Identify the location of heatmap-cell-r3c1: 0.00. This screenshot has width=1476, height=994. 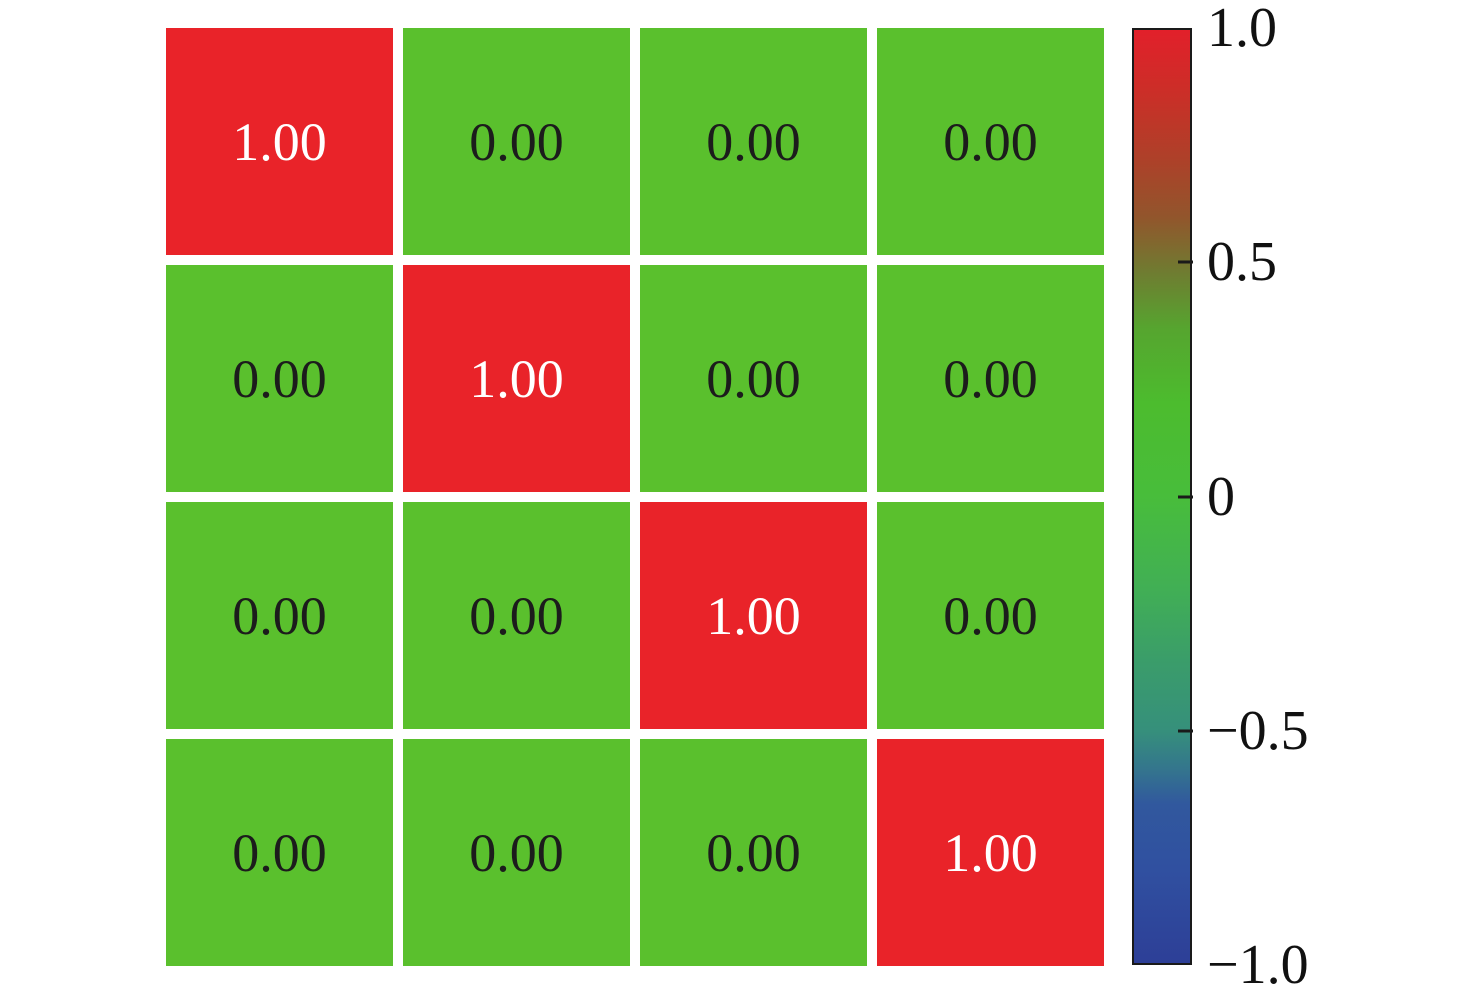
(516, 852).